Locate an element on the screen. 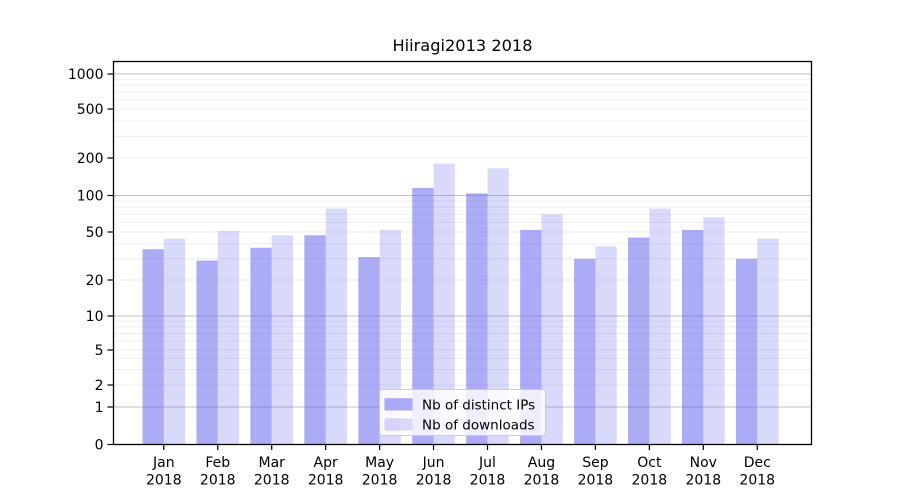 The width and height of the screenshot is (900, 500). y-tick-label: 10 is located at coordinates (95, 317).